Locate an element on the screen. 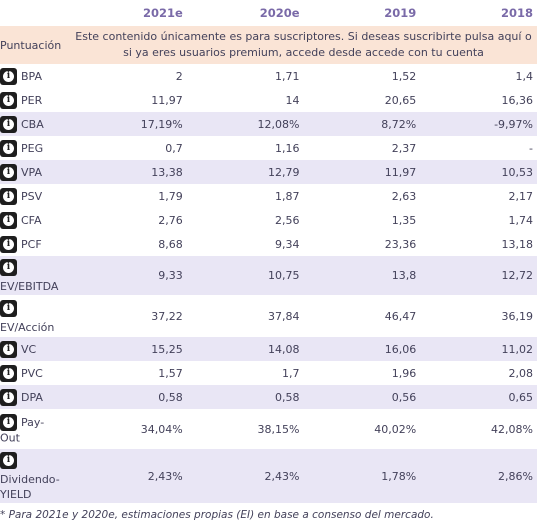 This screenshot has height=525, width=547. table-row: i VPA 13,38 12,79 11,97 10,53 is located at coordinates (268, 172).